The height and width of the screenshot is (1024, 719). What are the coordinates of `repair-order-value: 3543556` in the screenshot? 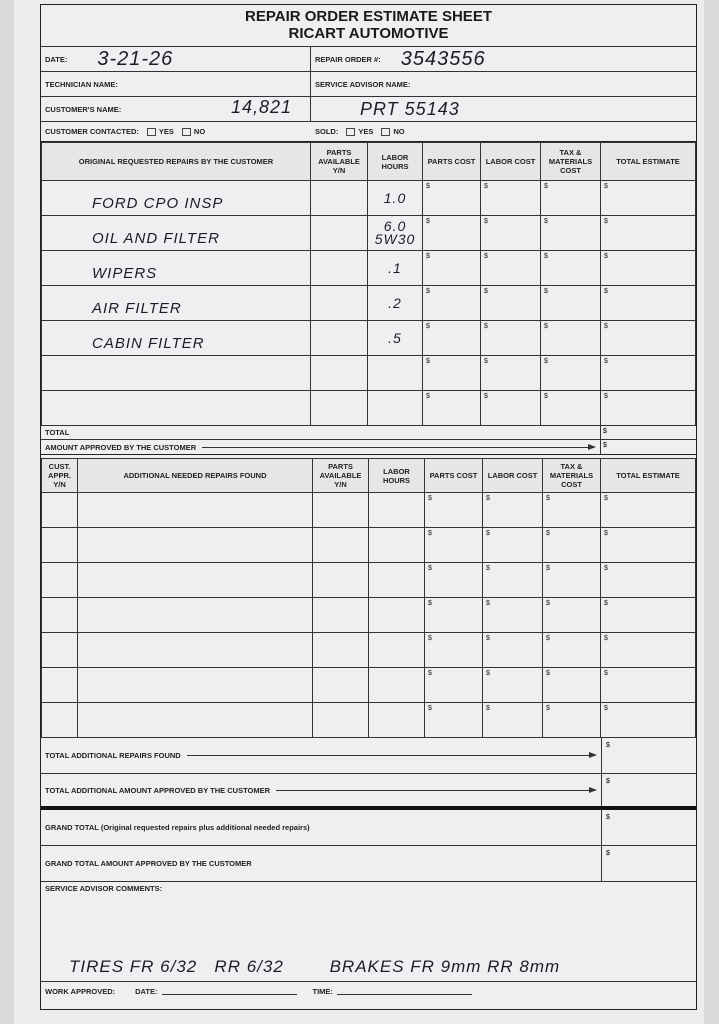 It's located at (443, 58).